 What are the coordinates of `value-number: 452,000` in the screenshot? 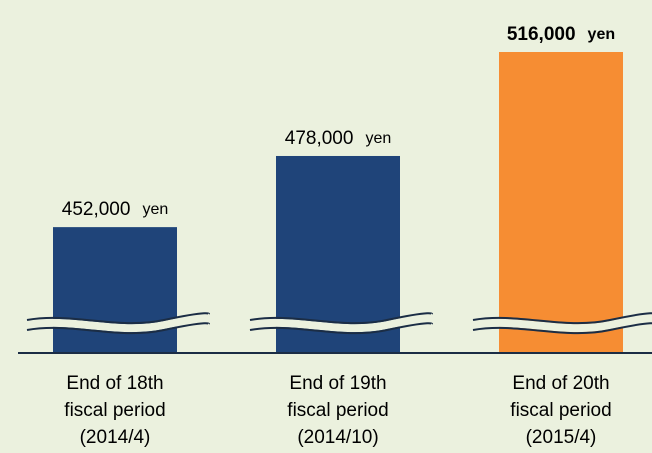 It's located at (96, 209).